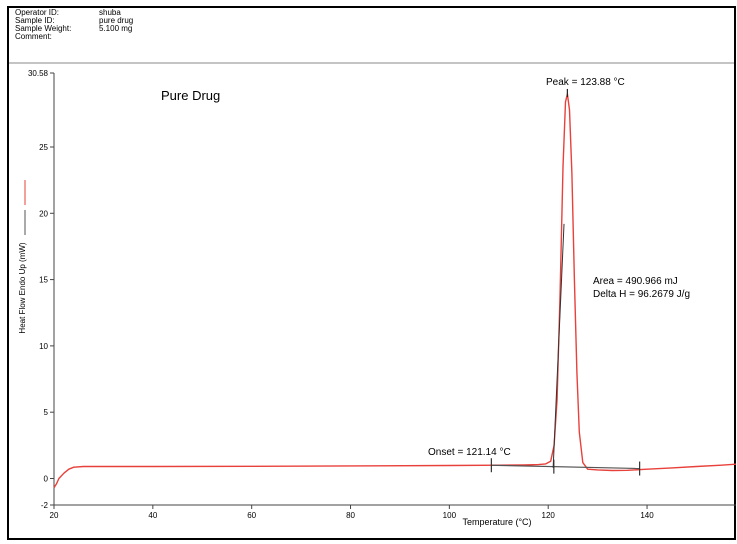  Describe the element at coordinates (647, 515) in the screenshot. I see `x-tick-label: 140` at that location.